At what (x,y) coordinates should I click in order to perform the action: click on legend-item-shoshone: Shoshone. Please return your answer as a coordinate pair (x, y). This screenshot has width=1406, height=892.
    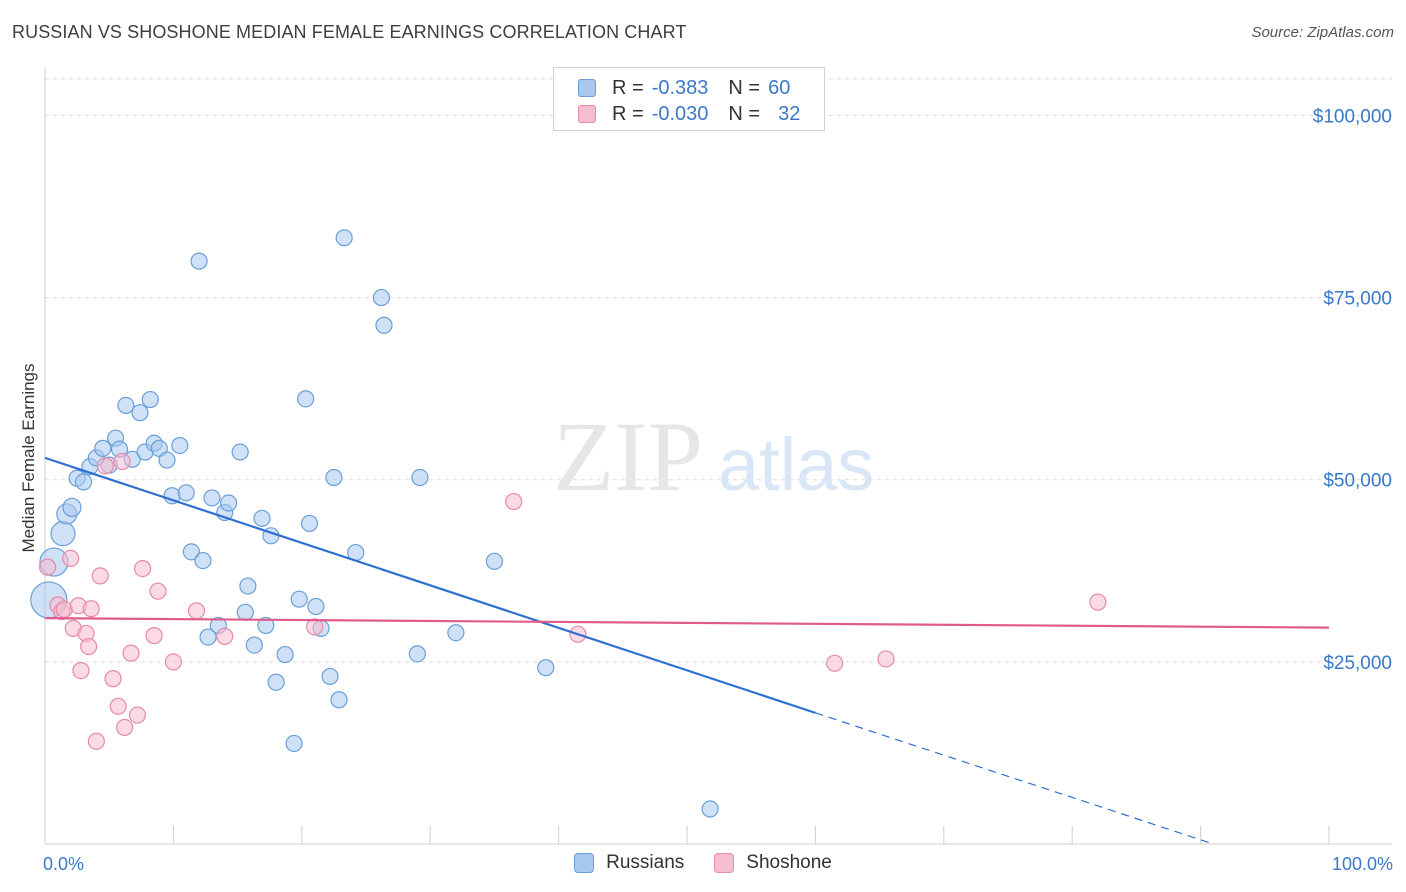
    Looking at the image, I should click on (773, 863).